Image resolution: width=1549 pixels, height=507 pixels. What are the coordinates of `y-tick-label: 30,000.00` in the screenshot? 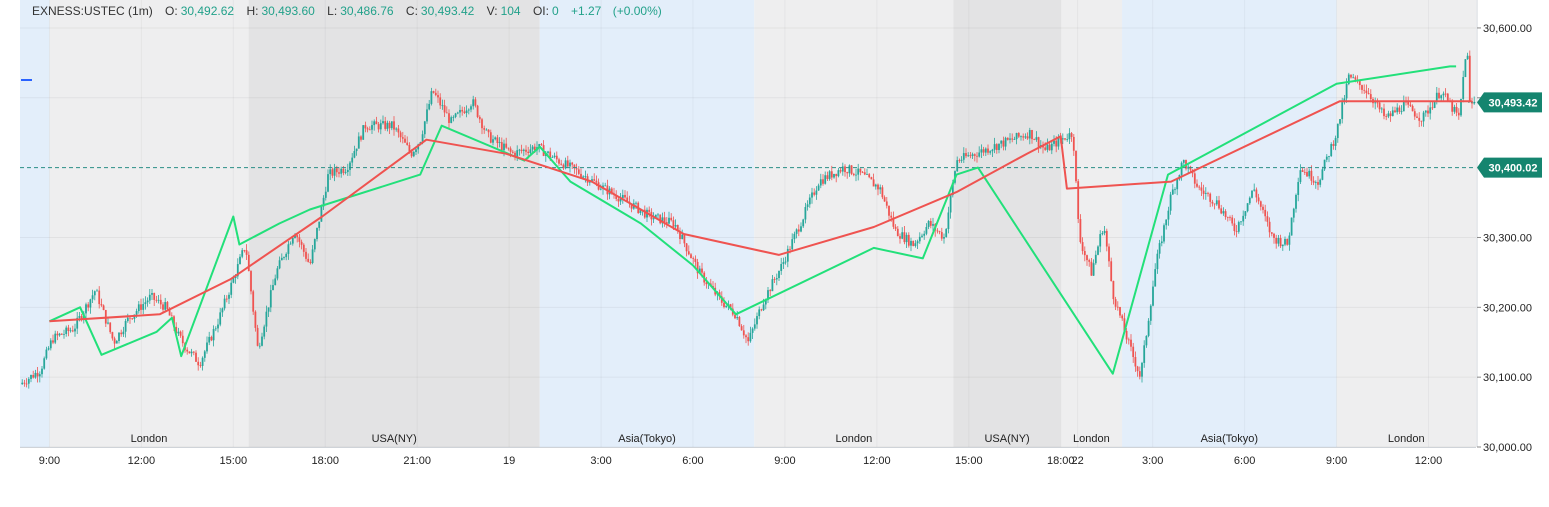 It's located at (1507, 448).